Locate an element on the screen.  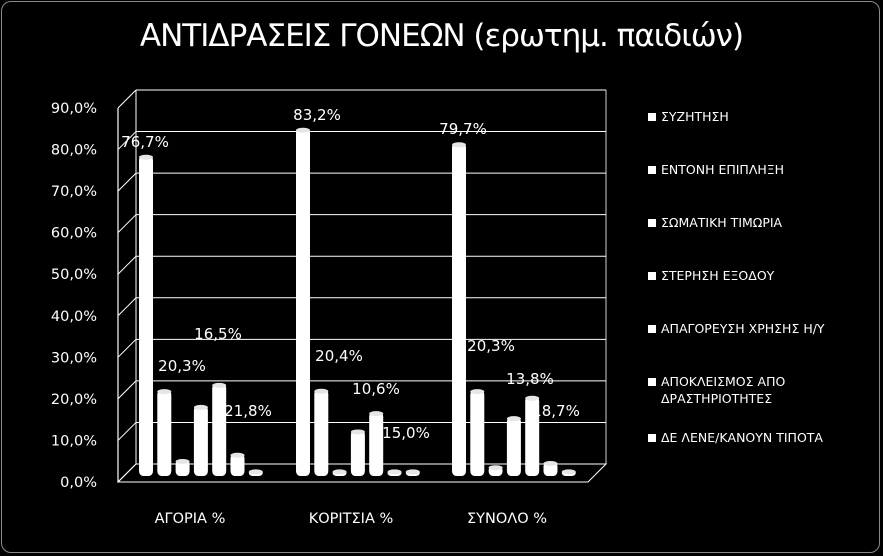
legend-label: ΑΠΟΚΛΕΙΣΜΟΣ ΑΠΟ ΔΡΑΣΤΗΡΙΟΤΗΤΕΣ is located at coordinates (723, 390).